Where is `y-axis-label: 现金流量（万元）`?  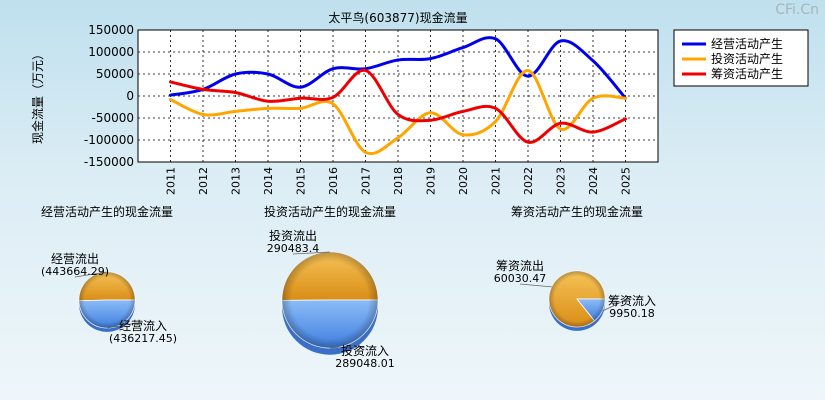
y-axis-label: 现金流量（万元） is located at coordinates (37, 96).